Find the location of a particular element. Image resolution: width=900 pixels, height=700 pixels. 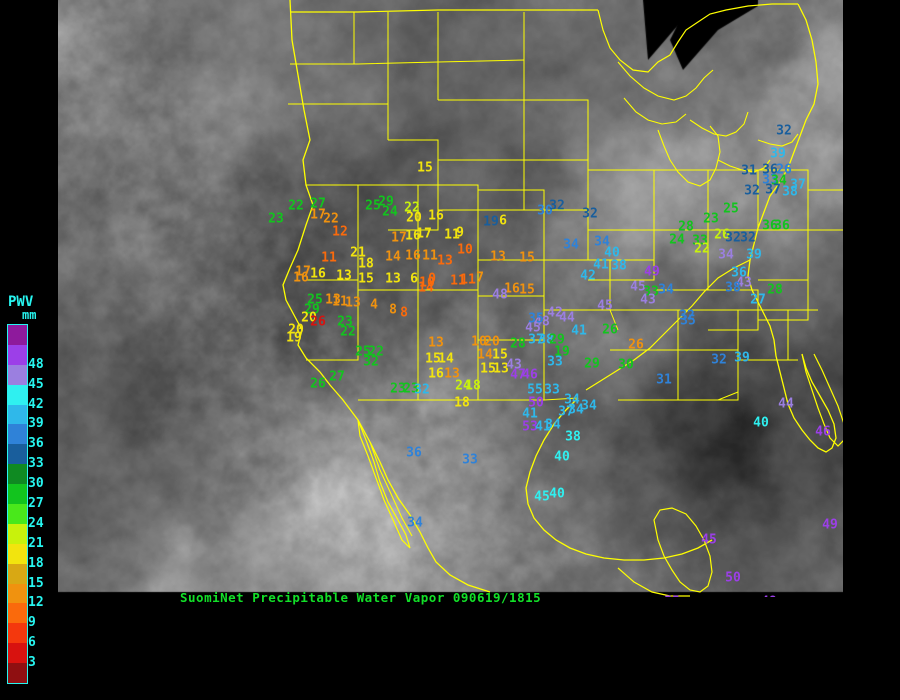

gulf-coast-east is located at coordinates (668, 325).